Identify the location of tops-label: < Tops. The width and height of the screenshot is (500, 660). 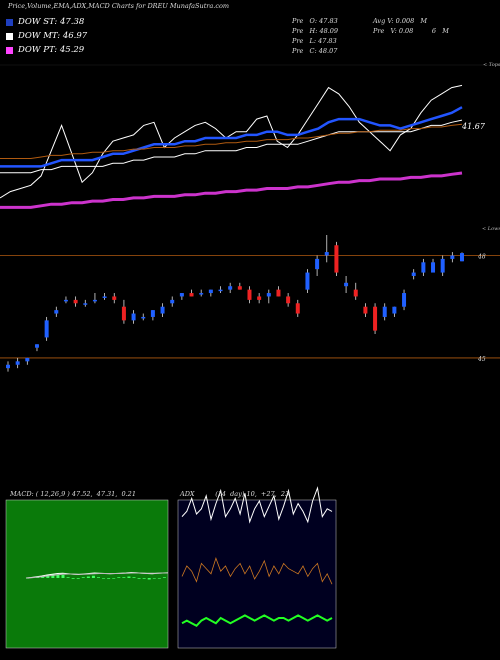
(491, 65).